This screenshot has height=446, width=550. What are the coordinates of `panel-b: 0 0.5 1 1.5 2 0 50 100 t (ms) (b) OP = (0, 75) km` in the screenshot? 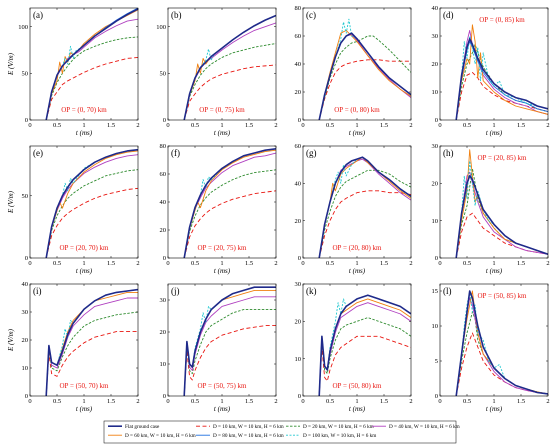 It's located at (217, 72).